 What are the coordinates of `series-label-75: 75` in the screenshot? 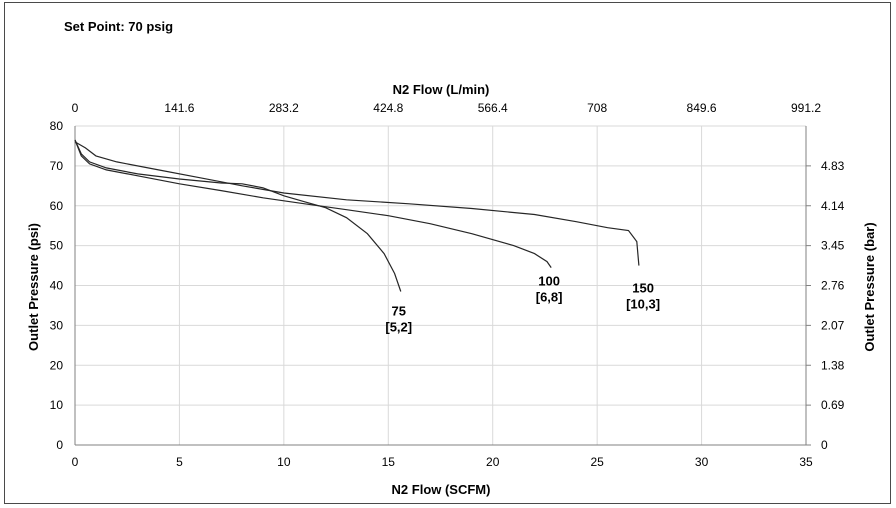 It's located at (398, 310).